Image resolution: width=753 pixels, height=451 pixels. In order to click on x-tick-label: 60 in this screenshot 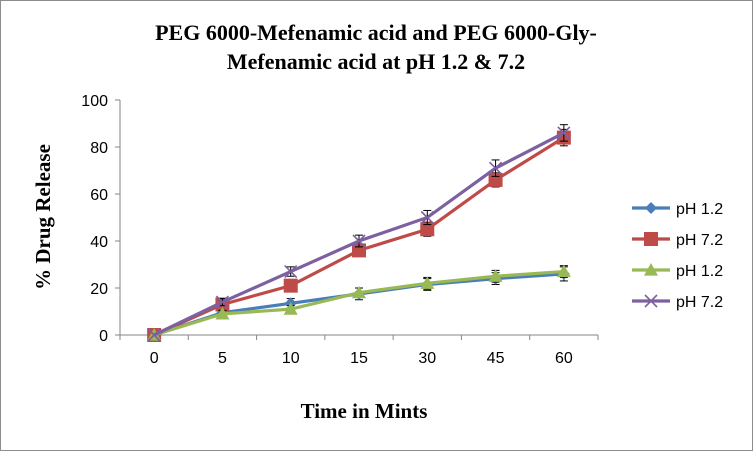, I will do `click(564, 358)`.